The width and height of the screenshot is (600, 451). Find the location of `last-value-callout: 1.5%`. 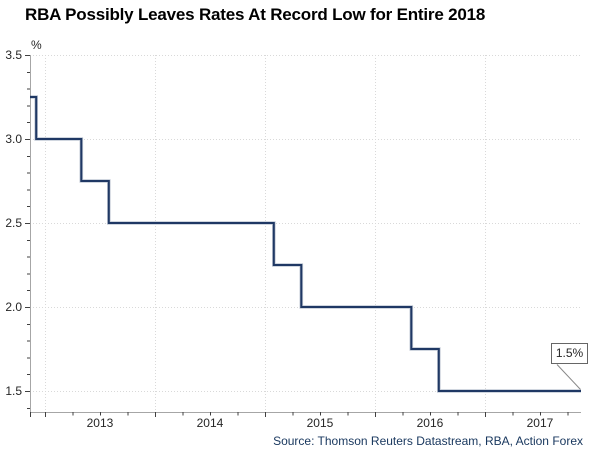

last-value-callout: 1.5% is located at coordinates (569, 353).